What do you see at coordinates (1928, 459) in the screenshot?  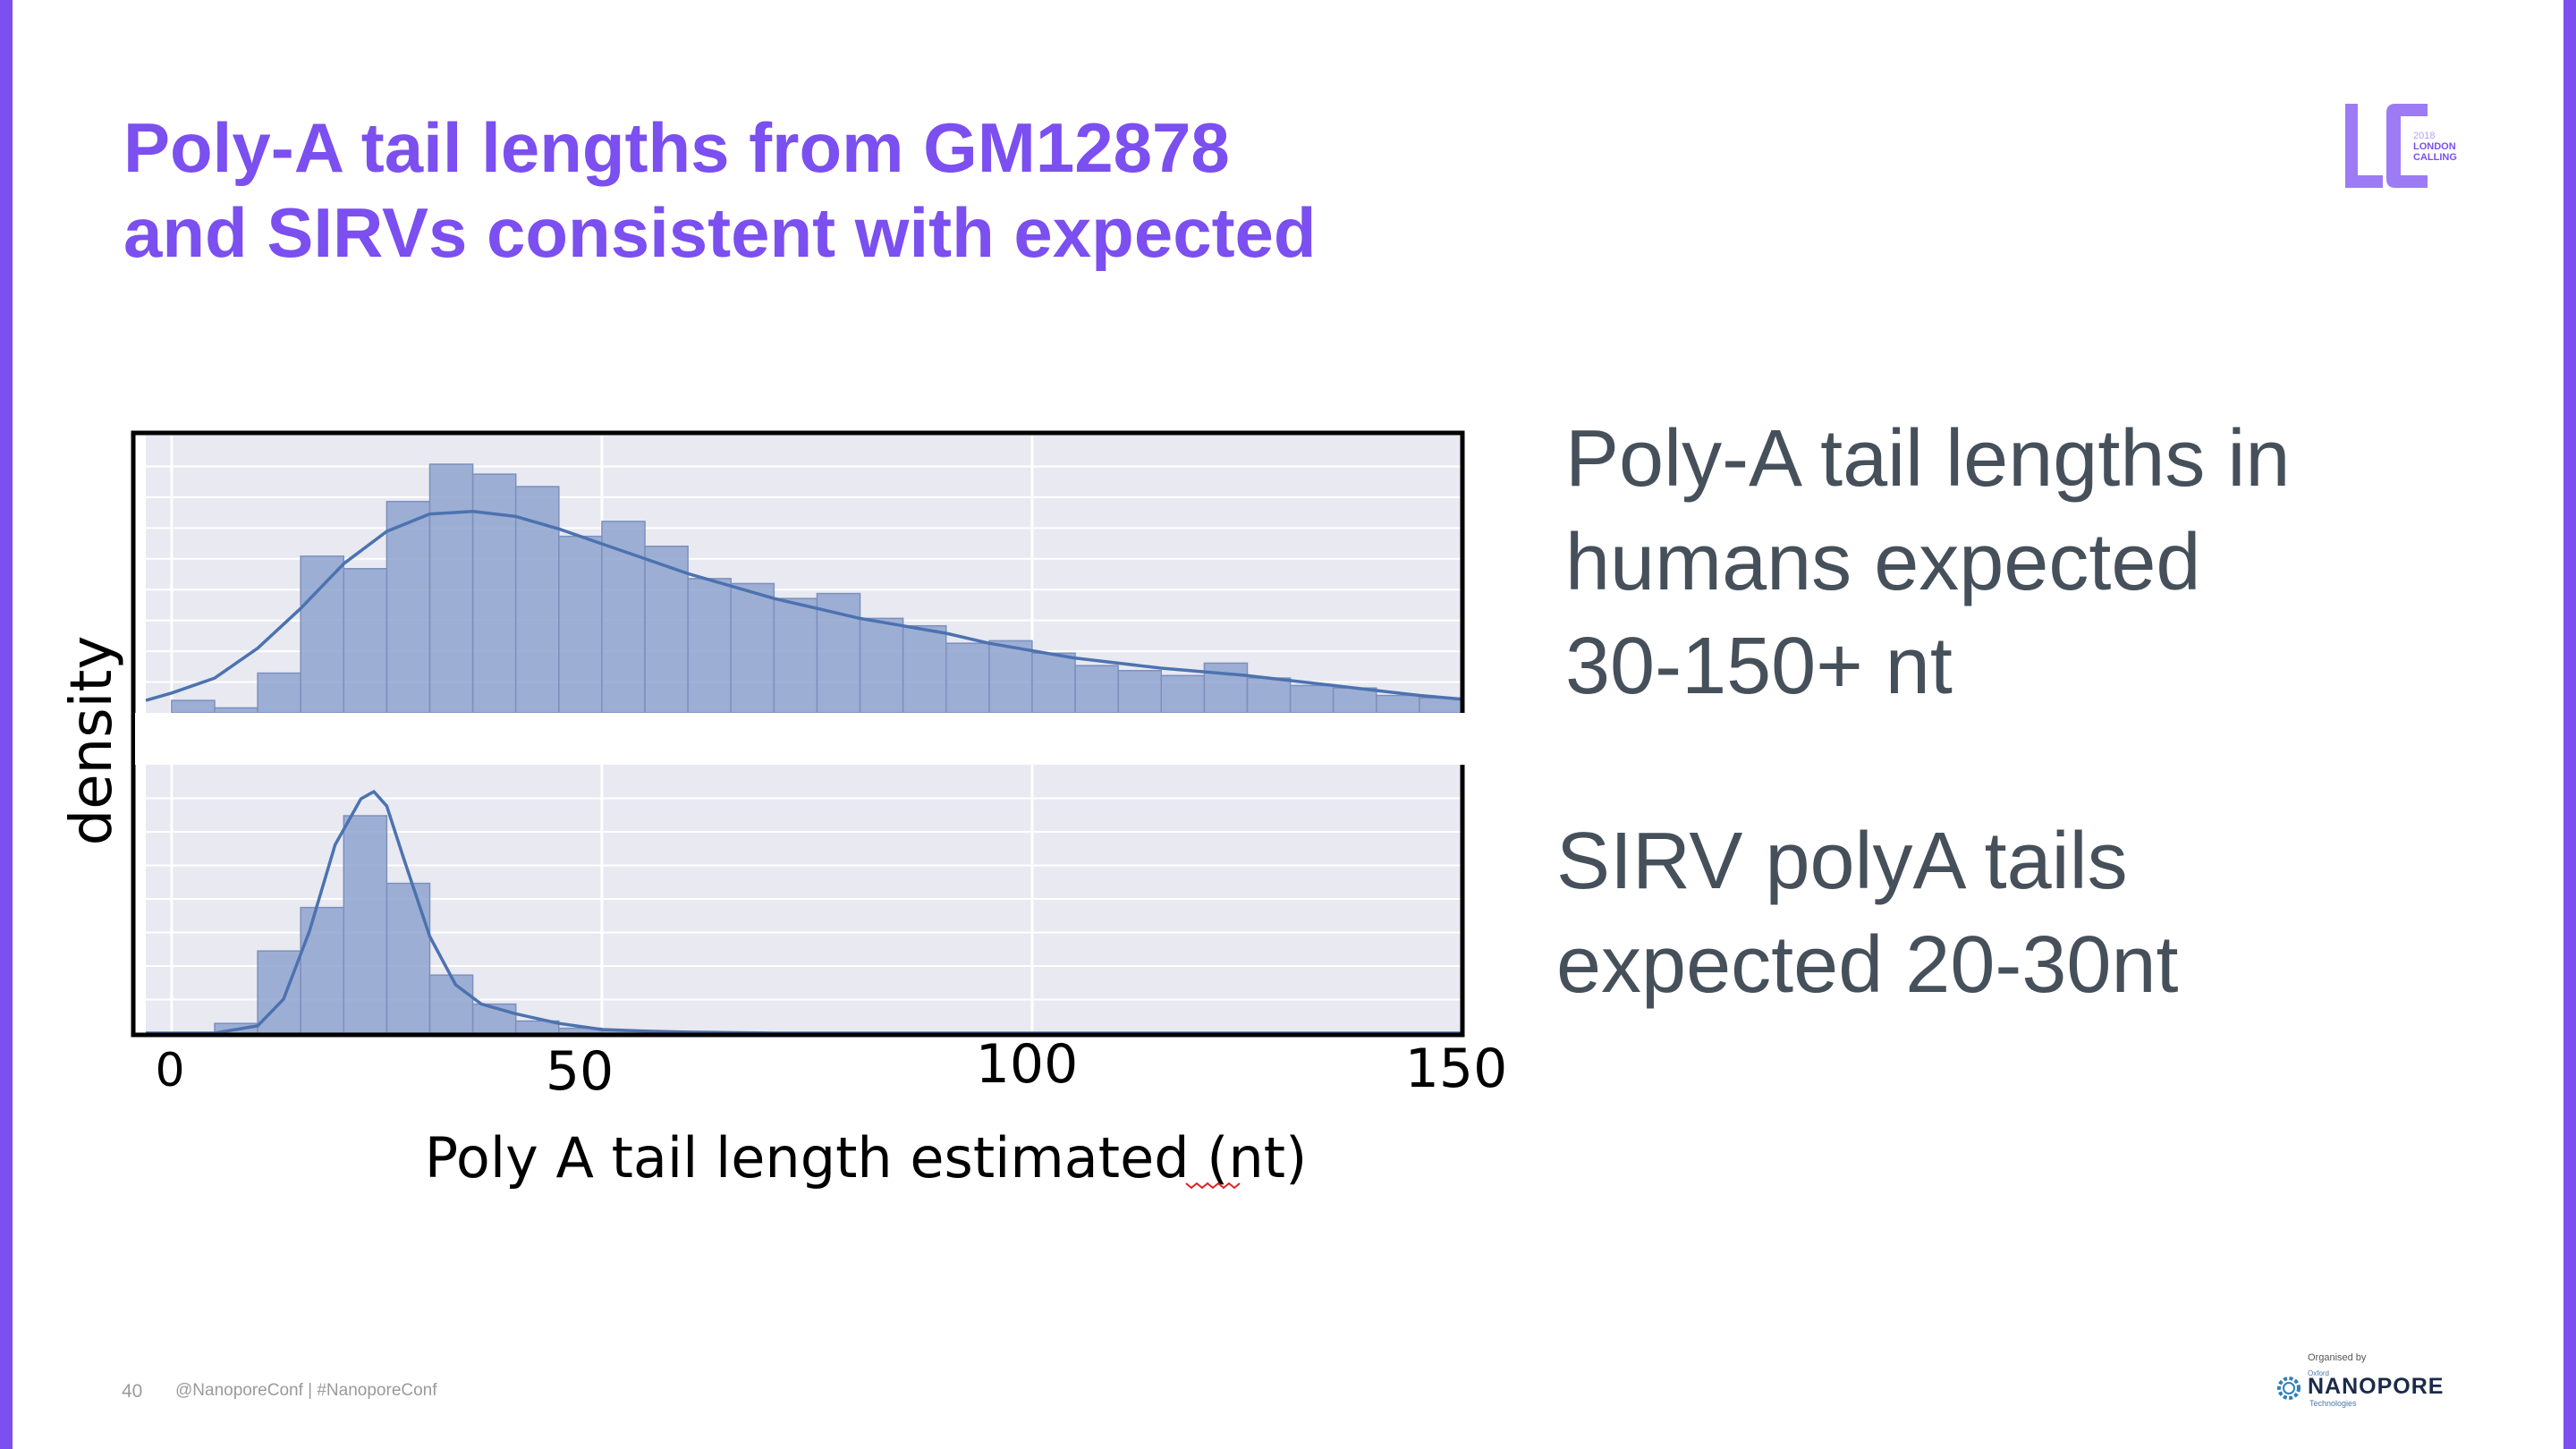 I see `bullet-1-line-1: Poly-A tail lengths in` at bounding box center [1928, 459].